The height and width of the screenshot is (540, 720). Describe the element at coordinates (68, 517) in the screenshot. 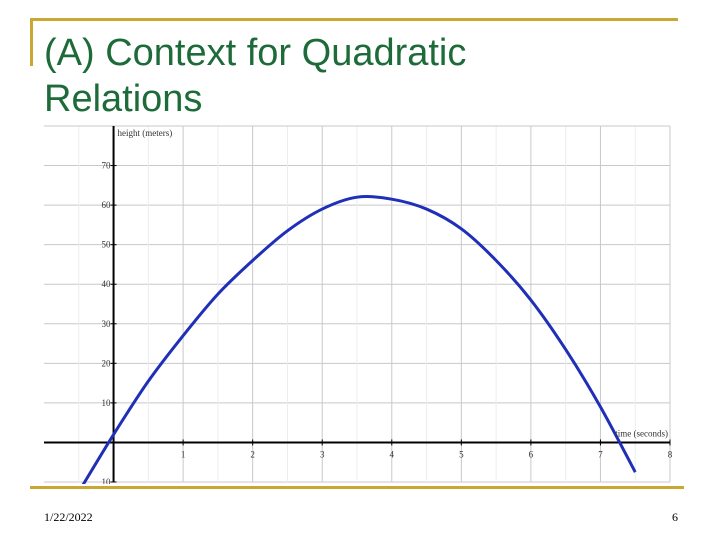

I see `slide-date: 1/22/2022` at that location.